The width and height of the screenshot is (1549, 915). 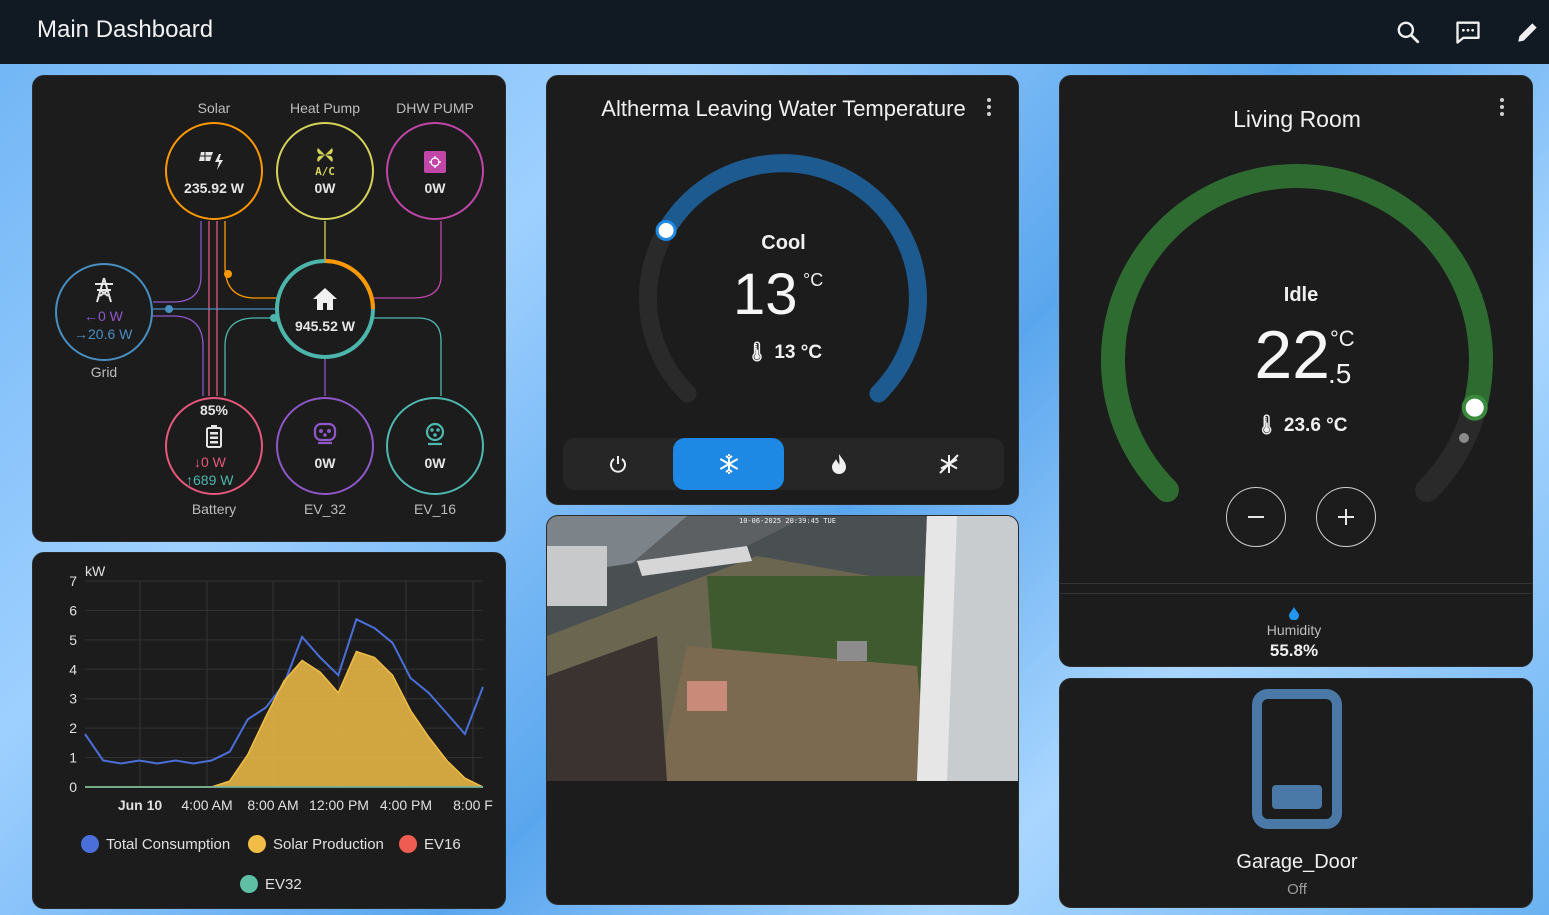 What do you see at coordinates (783, 108) in the screenshot?
I see `thermostat1-title: Altherma Leaving Water Temperature` at bounding box center [783, 108].